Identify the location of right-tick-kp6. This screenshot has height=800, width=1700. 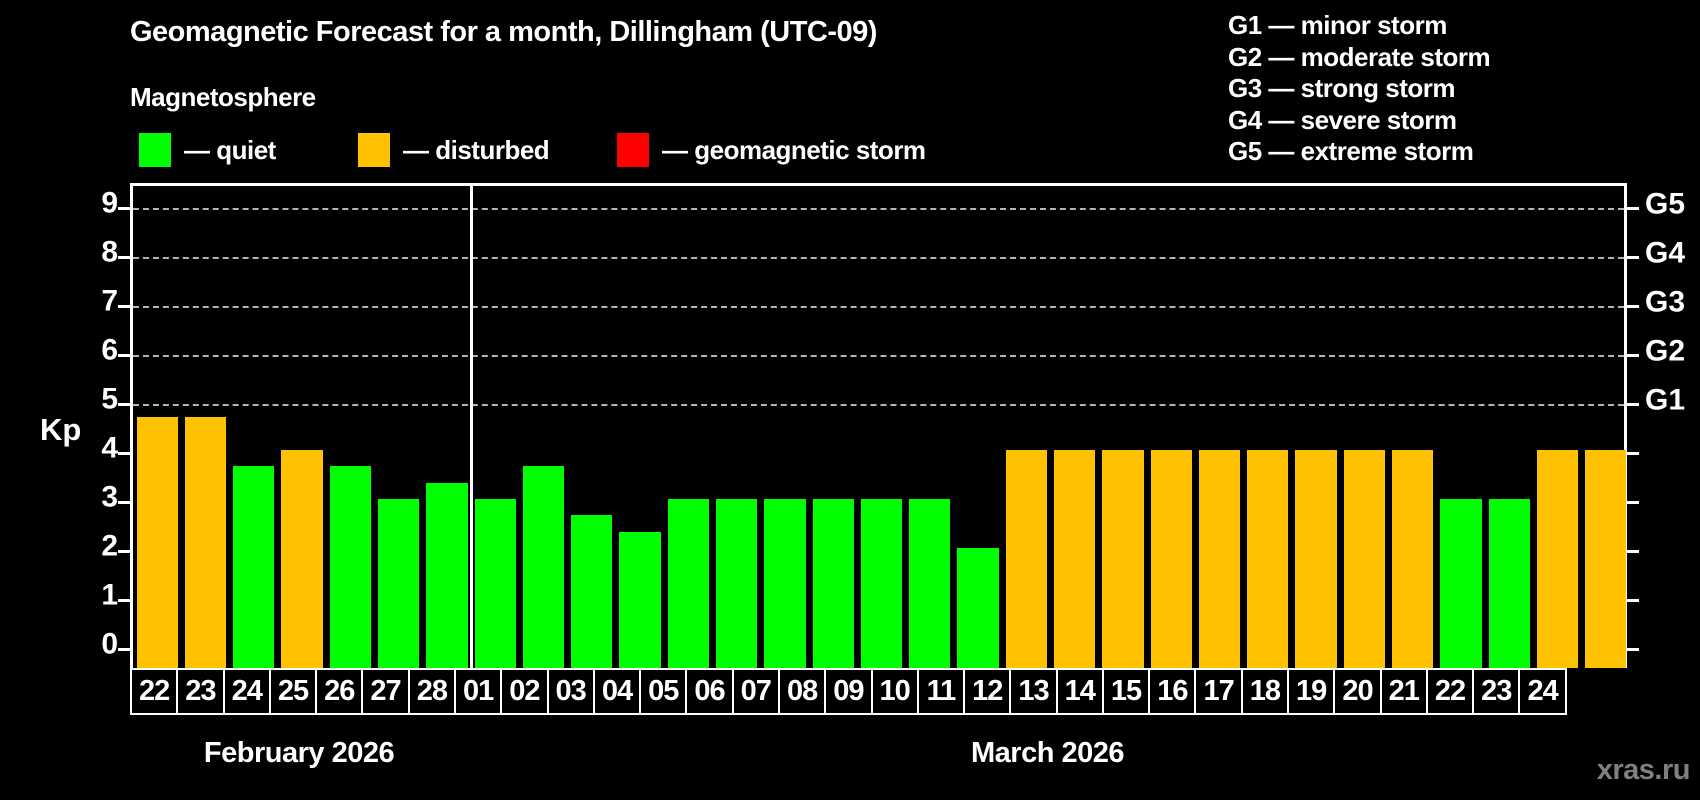
(1632, 355).